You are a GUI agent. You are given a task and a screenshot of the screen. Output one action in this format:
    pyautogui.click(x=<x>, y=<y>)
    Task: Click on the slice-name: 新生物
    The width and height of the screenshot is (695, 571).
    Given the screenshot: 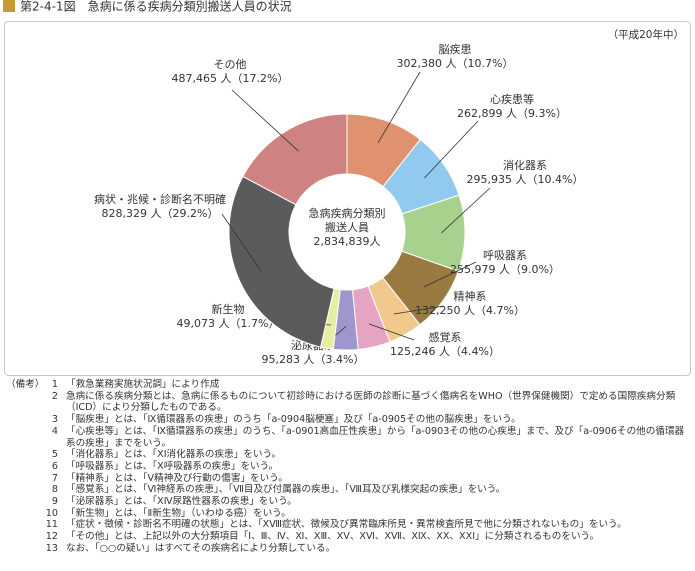 What is the action you would take?
    pyautogui.click(x=228, y=309)
    